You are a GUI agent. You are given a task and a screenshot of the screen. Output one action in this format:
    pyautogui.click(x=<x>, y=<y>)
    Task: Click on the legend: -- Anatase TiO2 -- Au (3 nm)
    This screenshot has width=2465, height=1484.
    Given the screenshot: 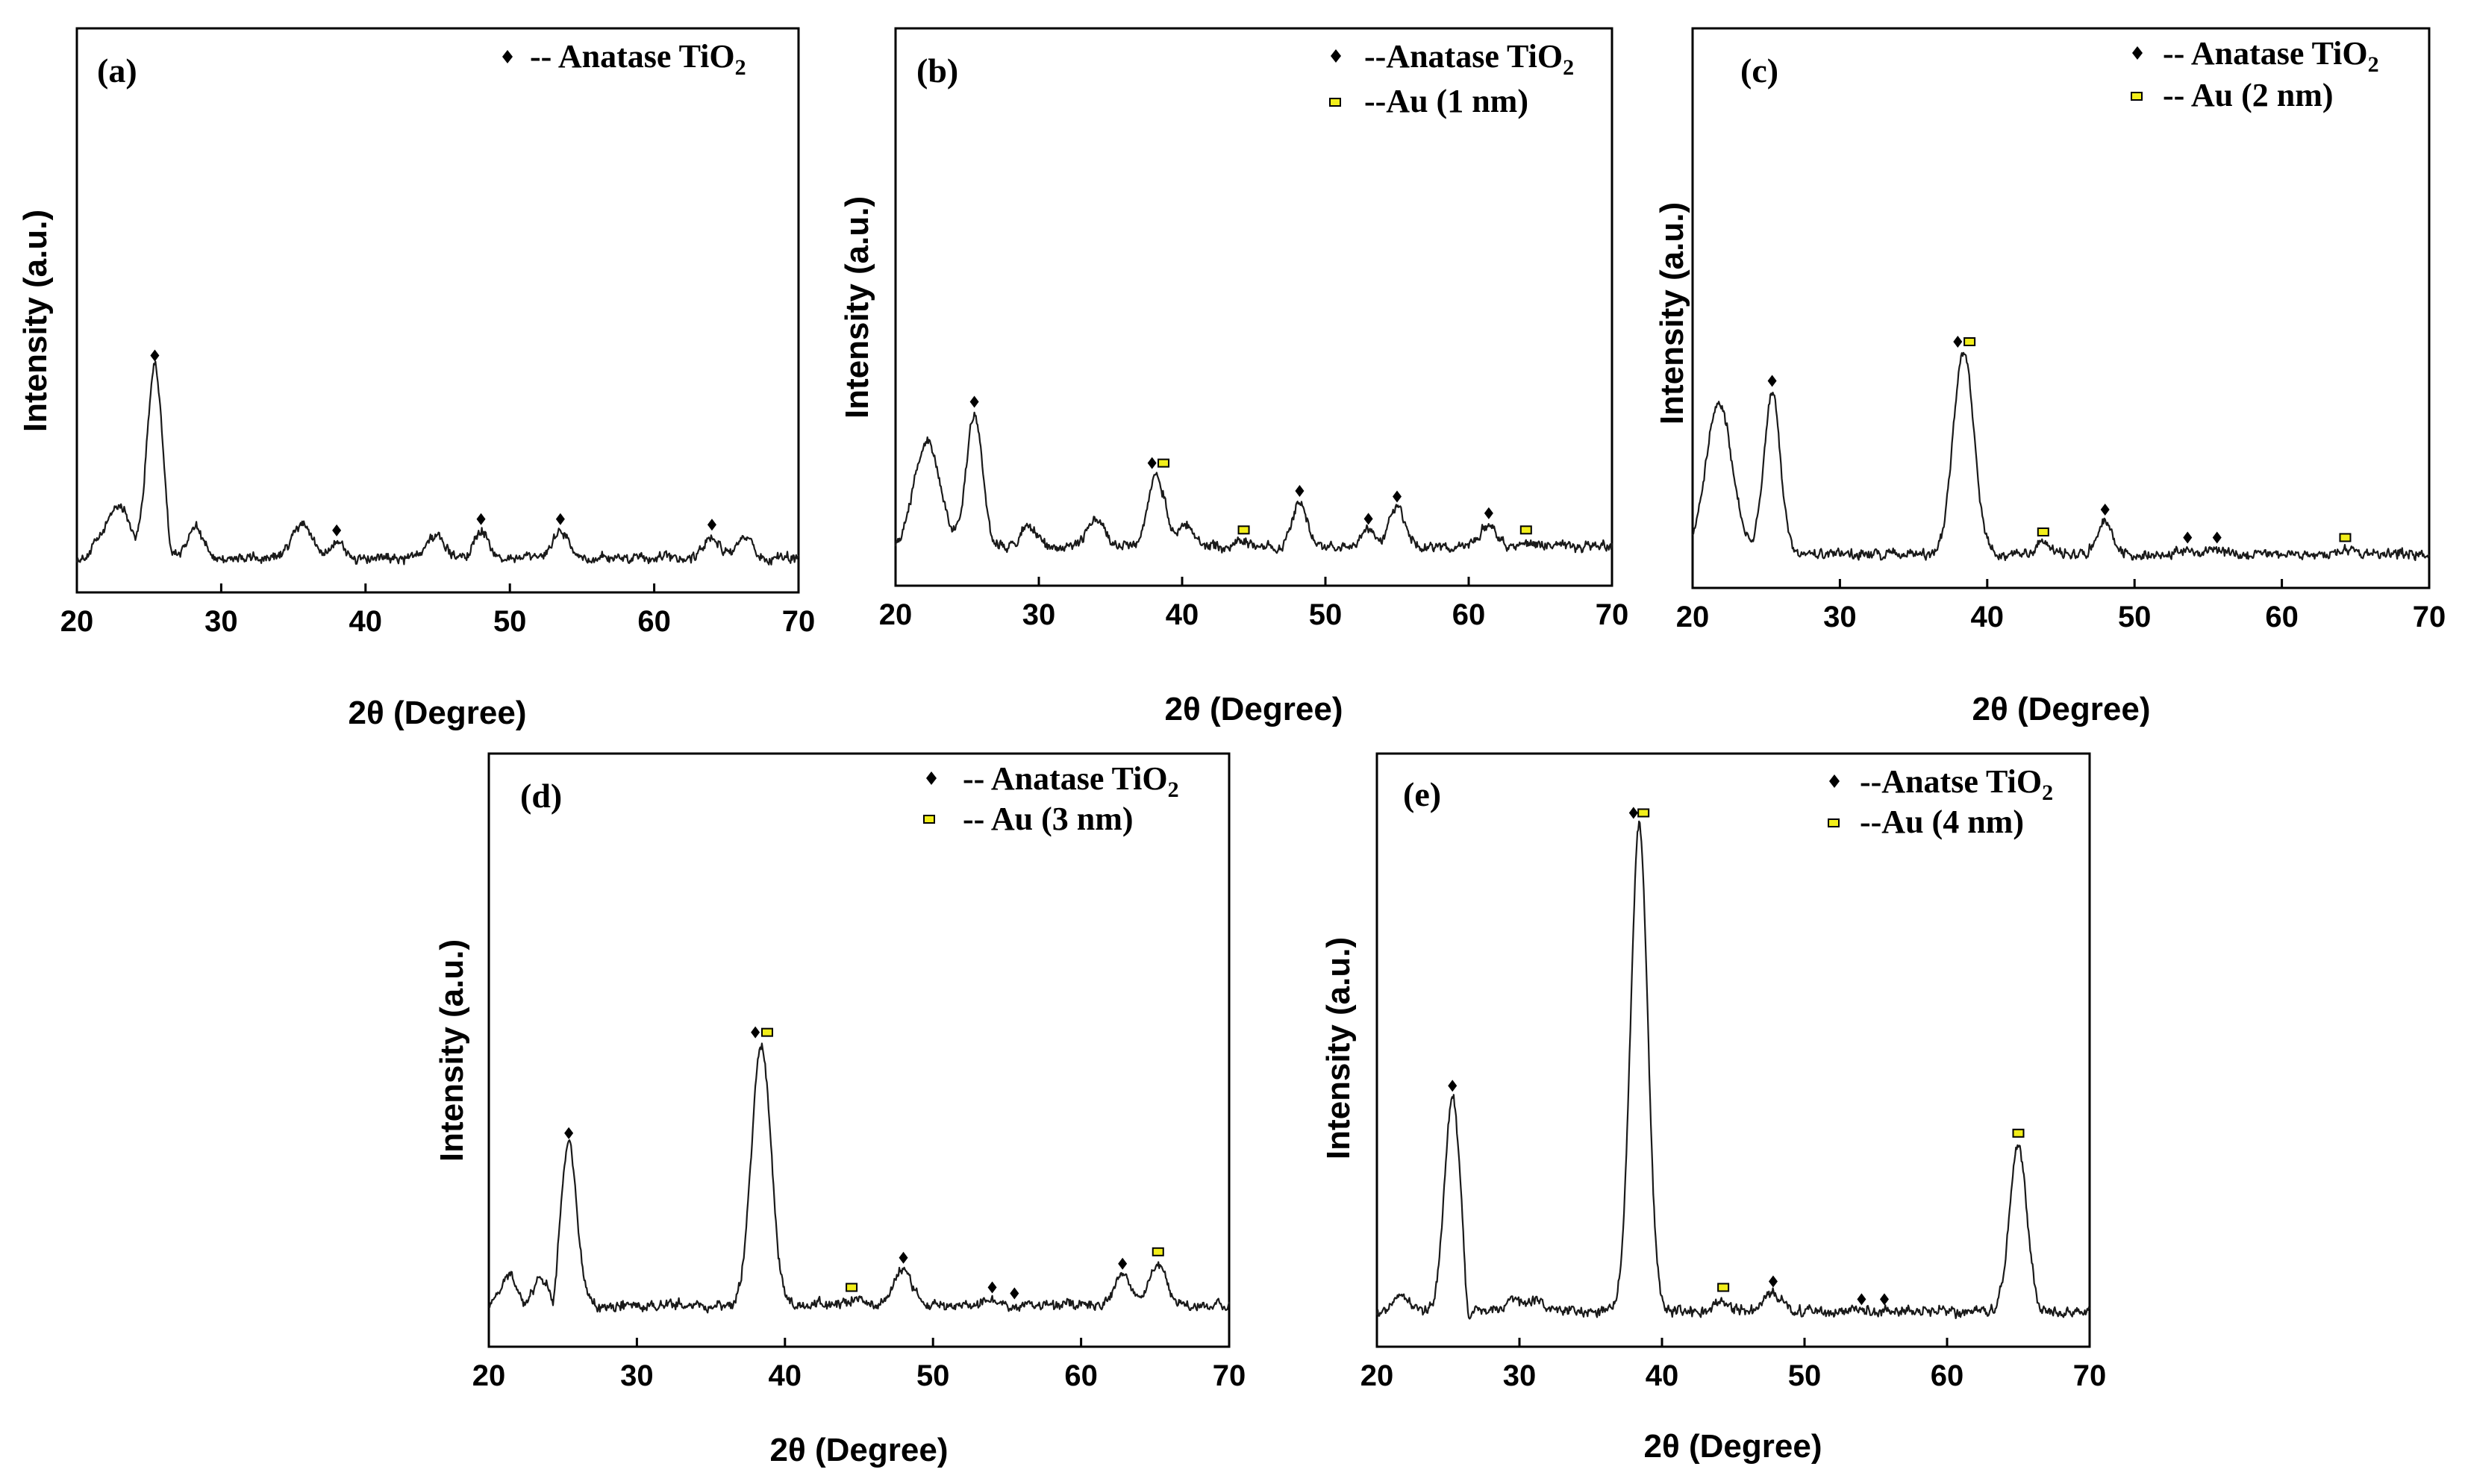 What is the action you would take?
    pyautogui.click(x=1051, y=798)
    